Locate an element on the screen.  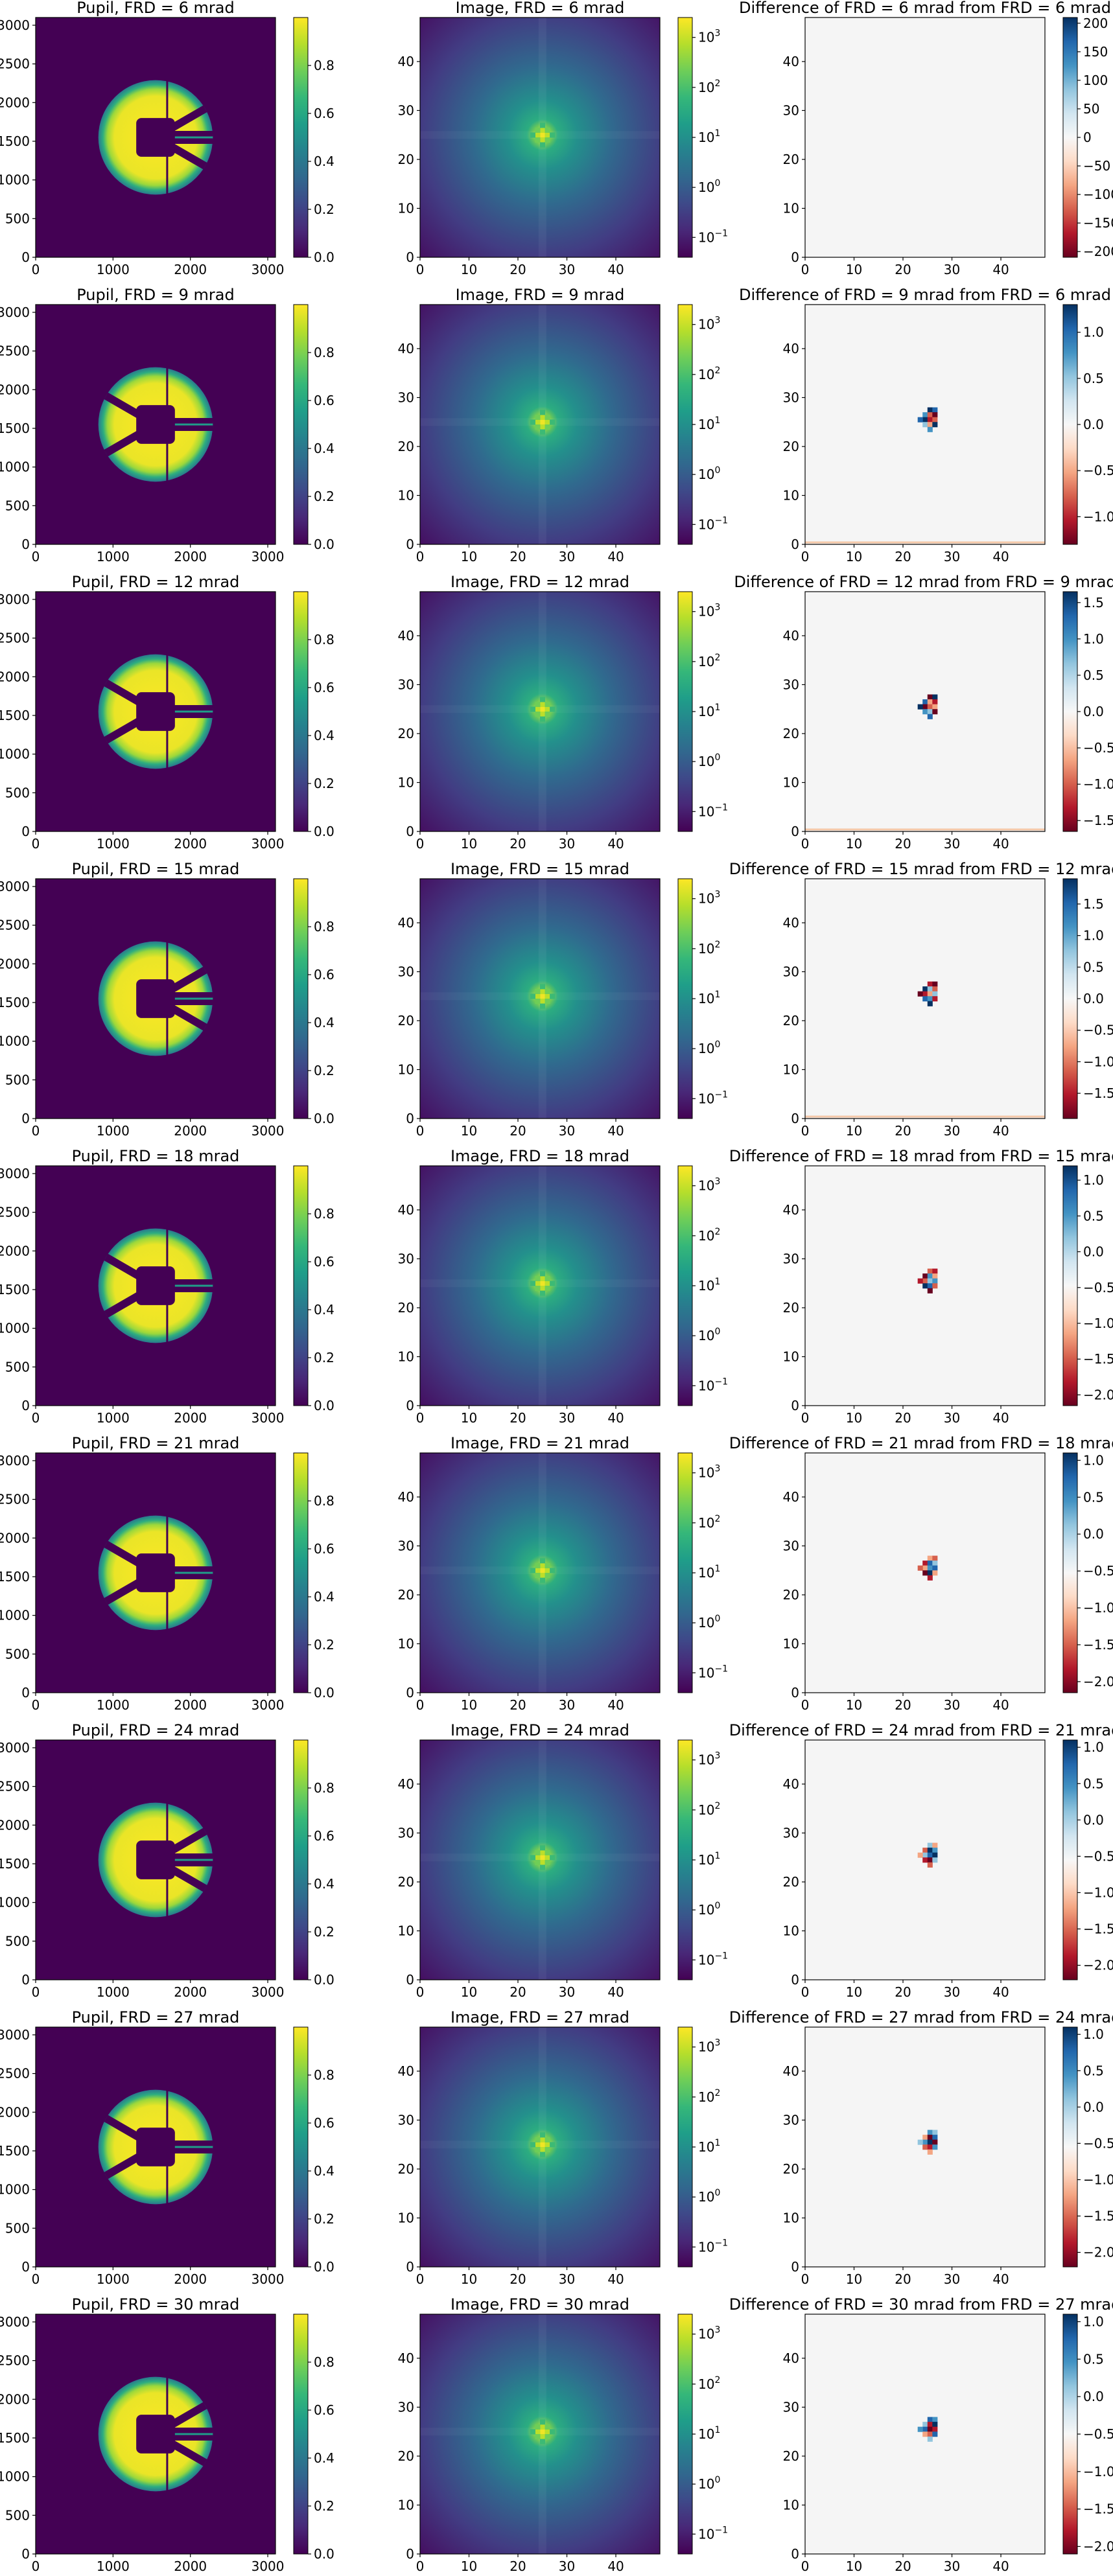
image-ytick-label: 30 is located at coordinates (406, 397).